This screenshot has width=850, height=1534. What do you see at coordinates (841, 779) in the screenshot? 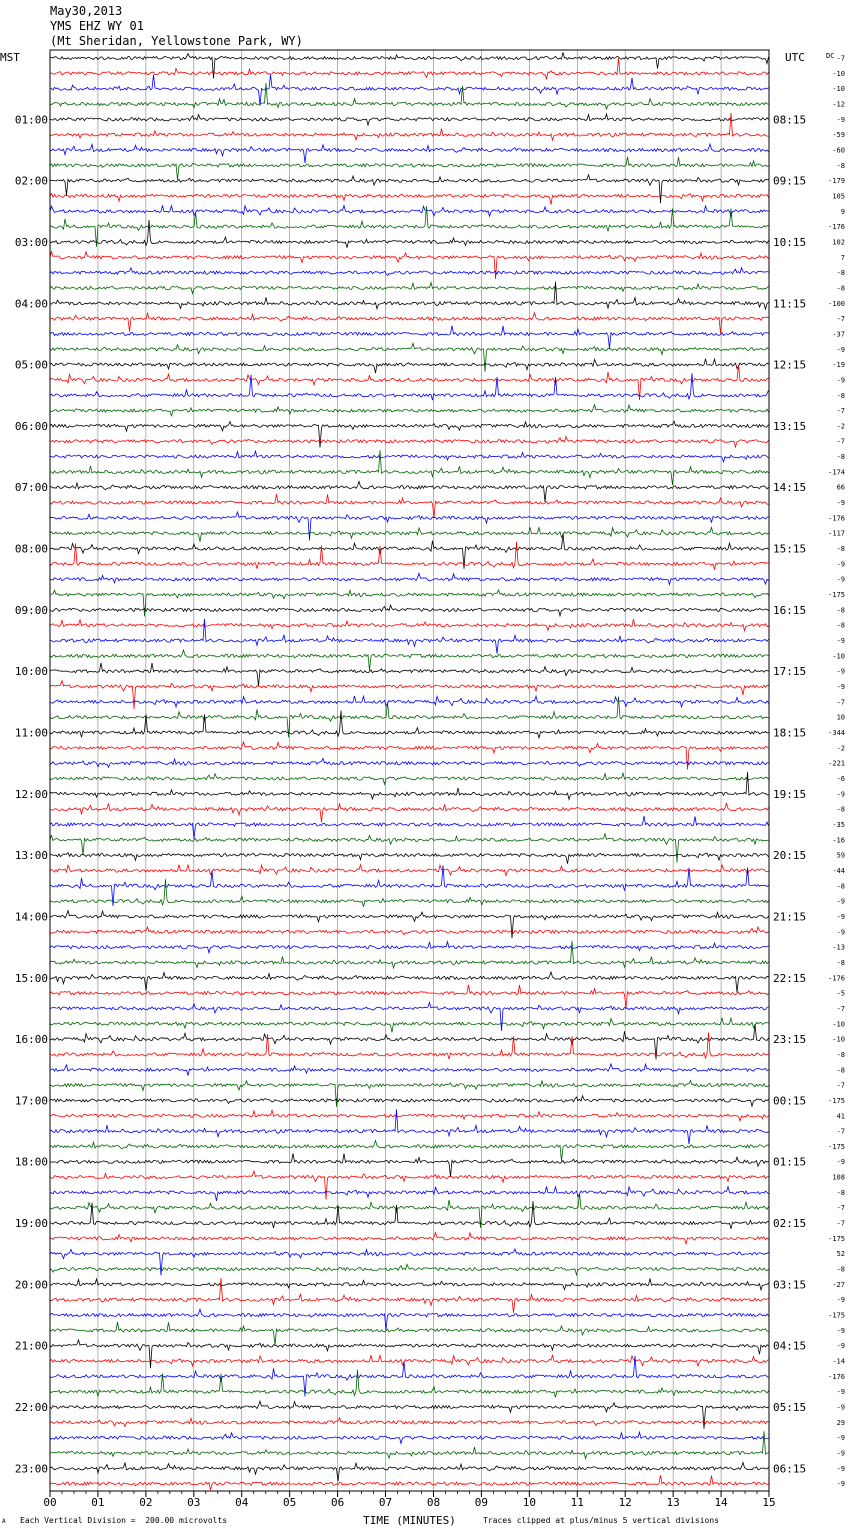
I see `dc-offset-label: -6` at bounding box center [841, 779].